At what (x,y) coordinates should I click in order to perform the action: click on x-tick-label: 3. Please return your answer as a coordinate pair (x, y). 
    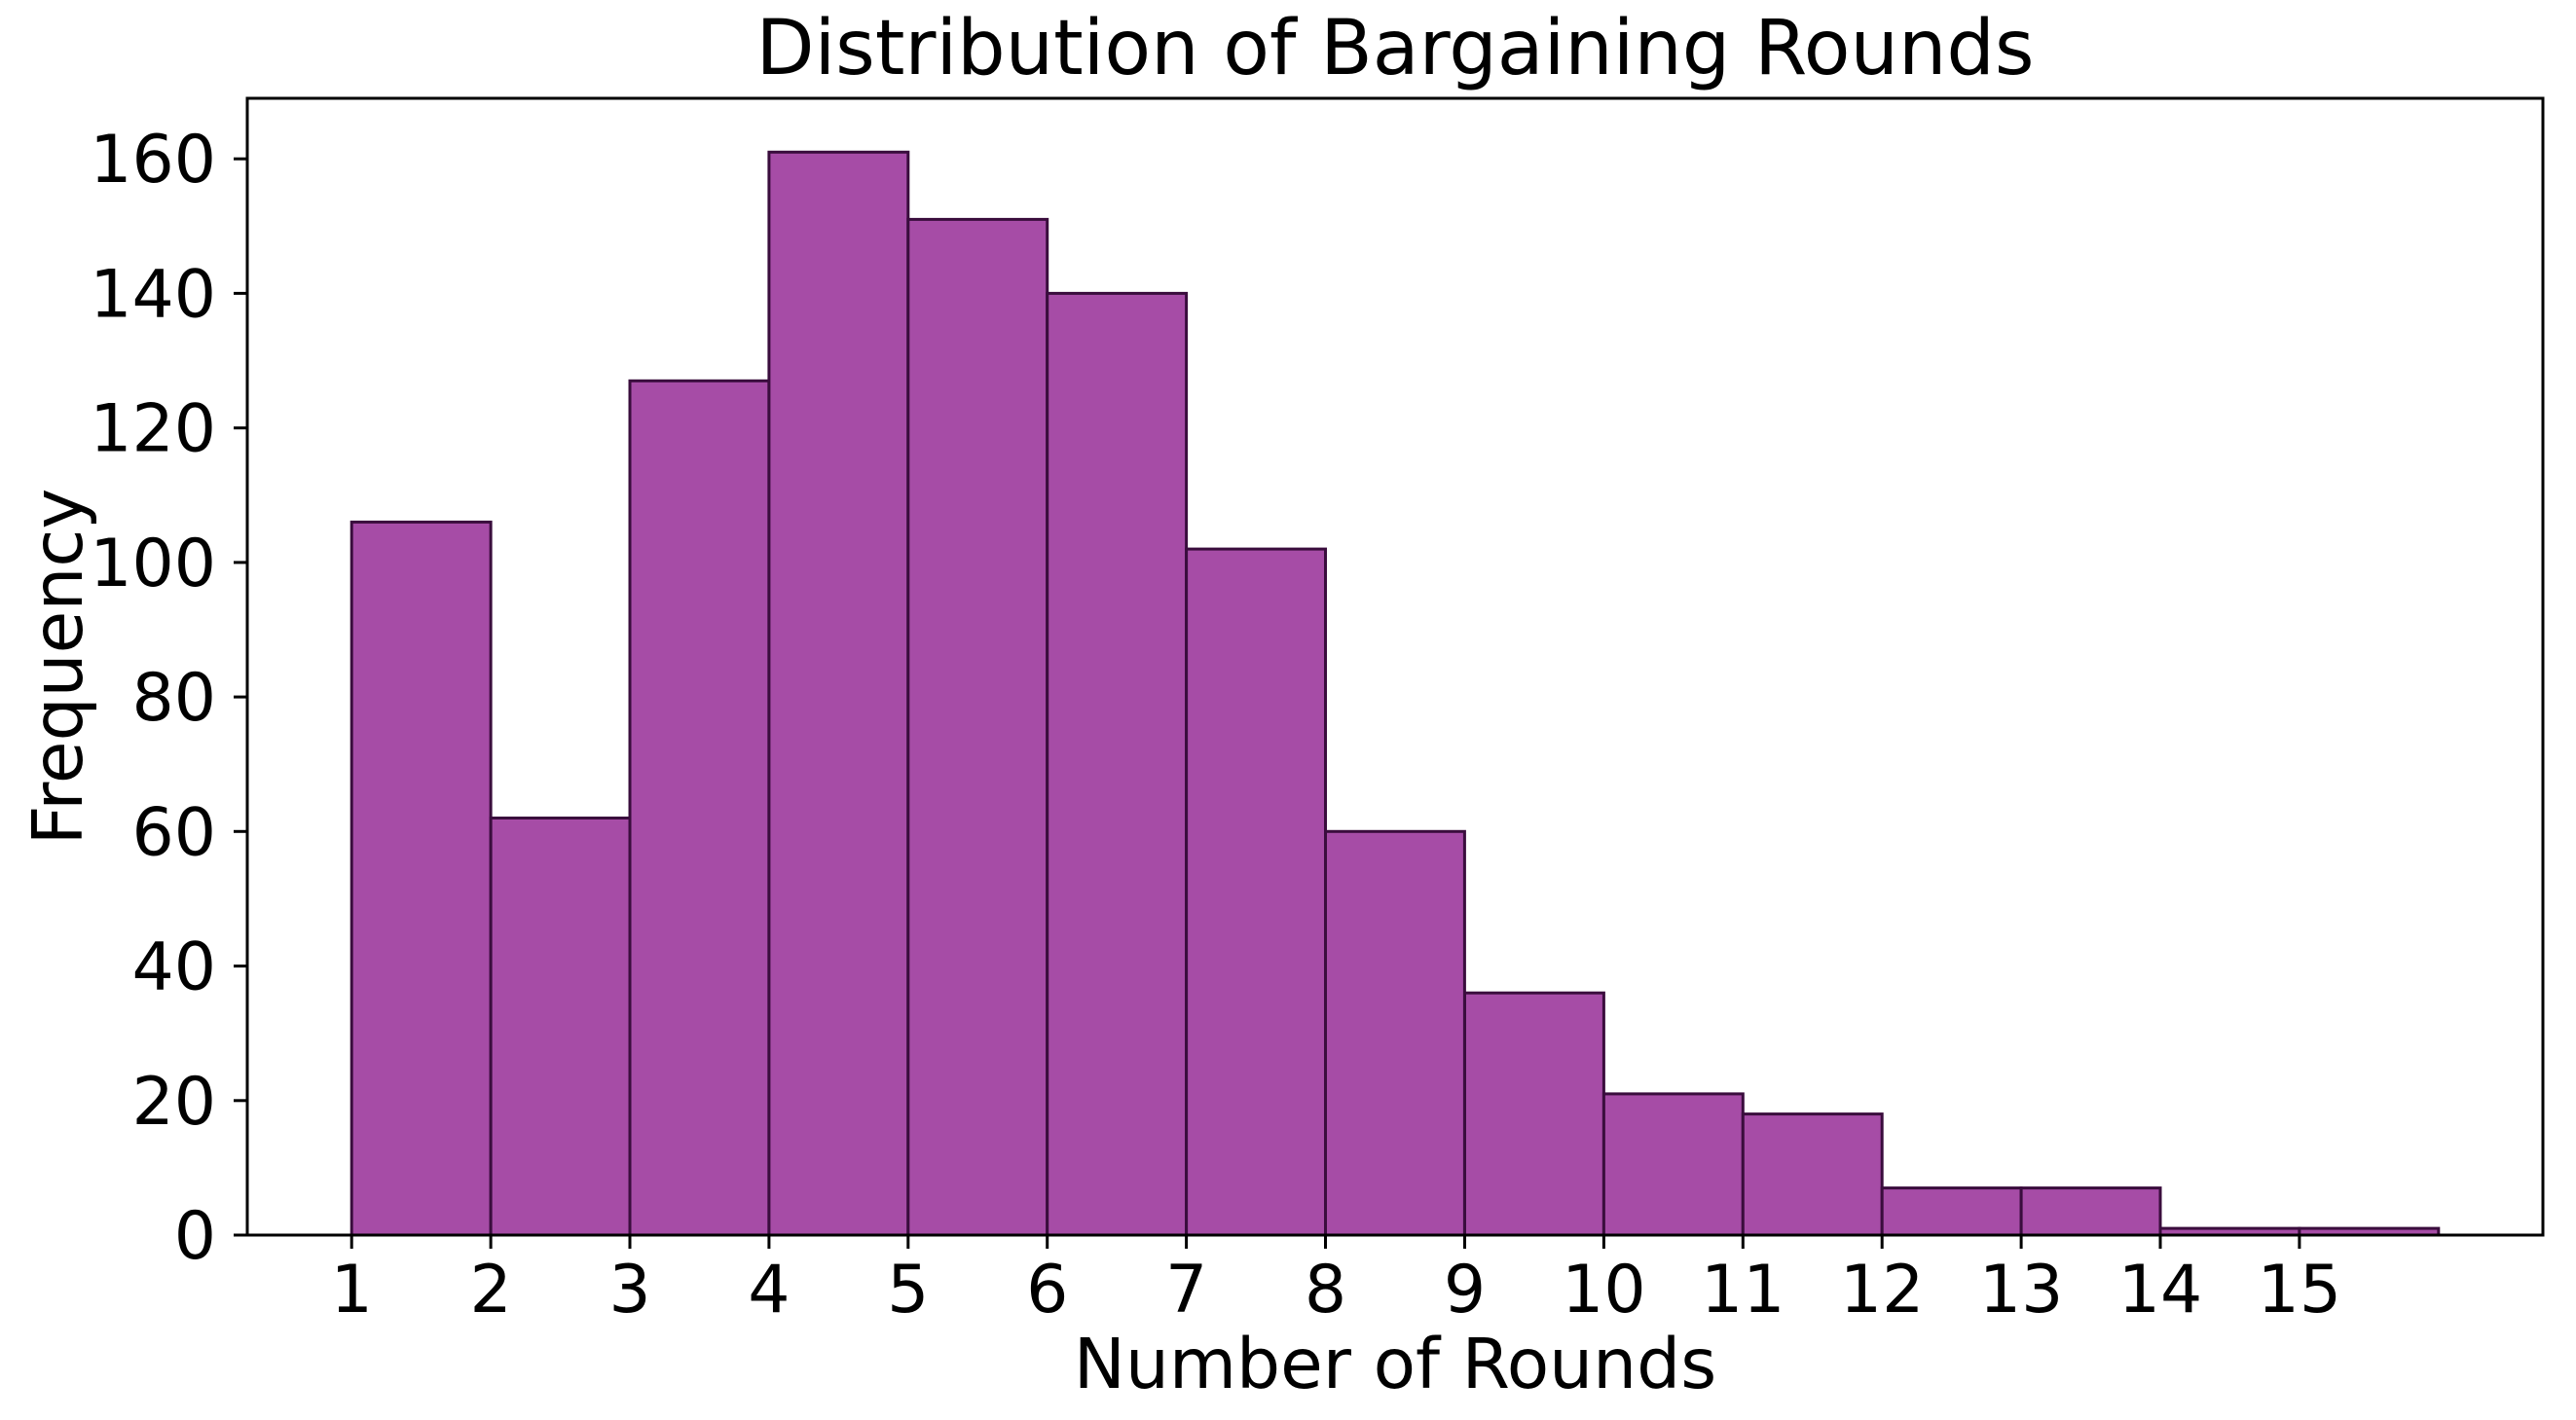
    Looking at the image, I should click on (629, 1291).